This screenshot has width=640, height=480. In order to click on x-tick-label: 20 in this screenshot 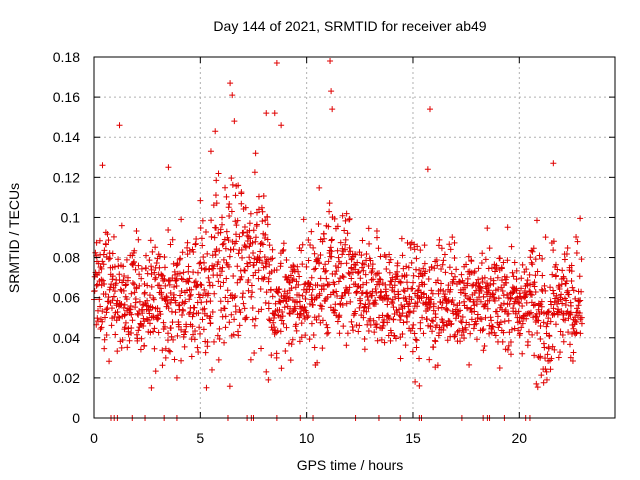, I will do `click(520, 438)`.